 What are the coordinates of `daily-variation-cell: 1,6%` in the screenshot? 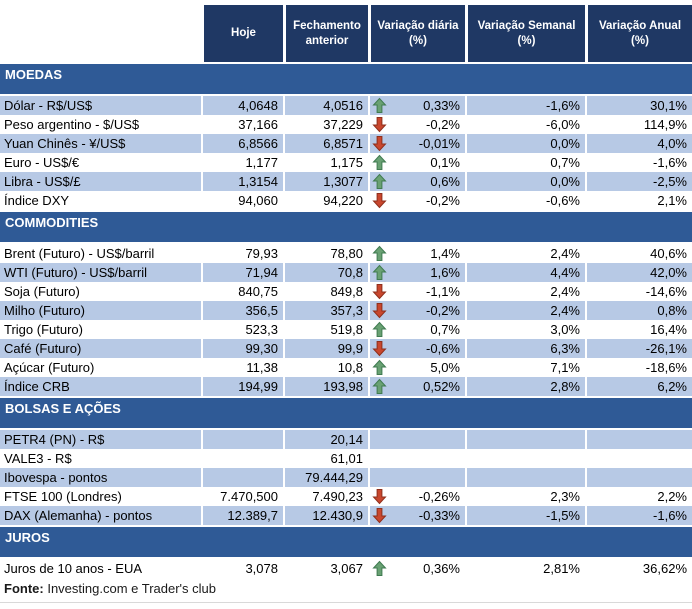 It's located at (416, 272).